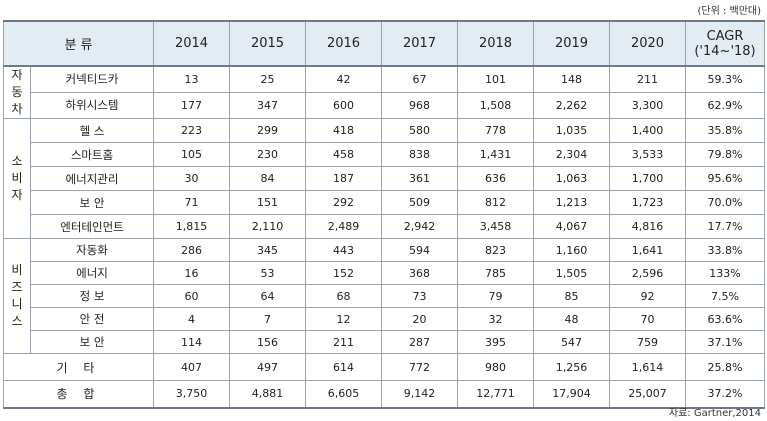 Image resolution: width=767 pixels, height=421 pixels. I want to click on source-note: 자료: Gartner,2014, so click(714, 413).